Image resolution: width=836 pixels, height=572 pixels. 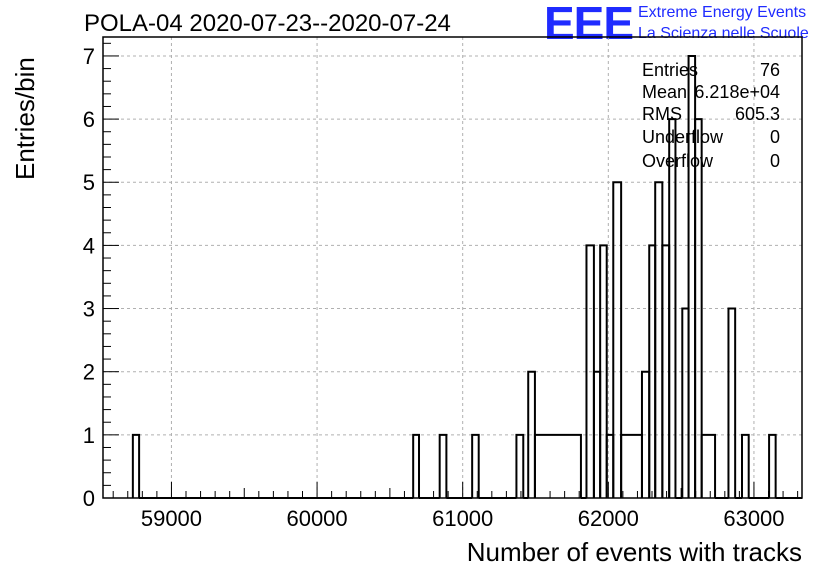 I want to click on stats-entries-label: Entries, so click(x=670, y=70).